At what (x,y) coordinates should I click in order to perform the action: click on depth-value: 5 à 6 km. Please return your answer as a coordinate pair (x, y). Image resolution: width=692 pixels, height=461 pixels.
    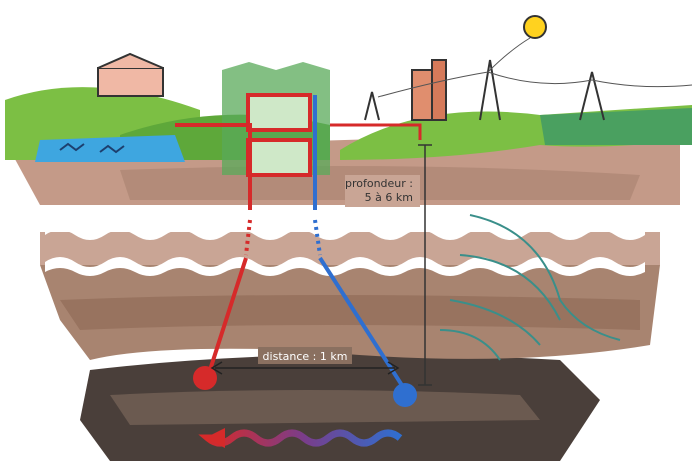
    Looking at the image, I should click on (389, 197).